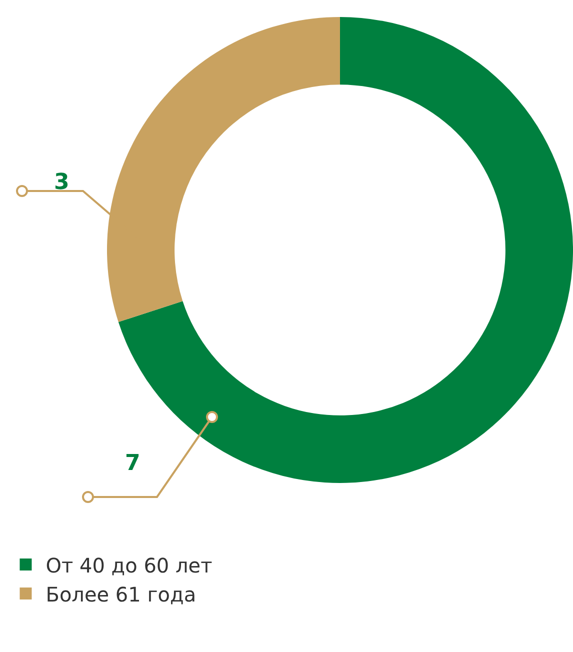 This screenshot has width=573, height=652. Describe the element at coordinates (129, 565) in the screenshot. I see `legend-label: От 40 до 60 лет` at that location.